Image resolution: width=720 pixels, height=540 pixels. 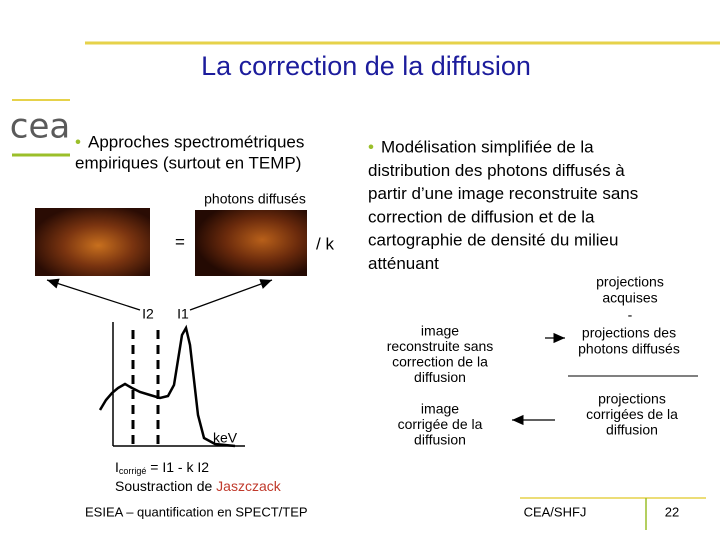 What do you see at coordinates (225, 438) in the screenshot?
I see `axis-label: keV` at bounding box center [225, 438].